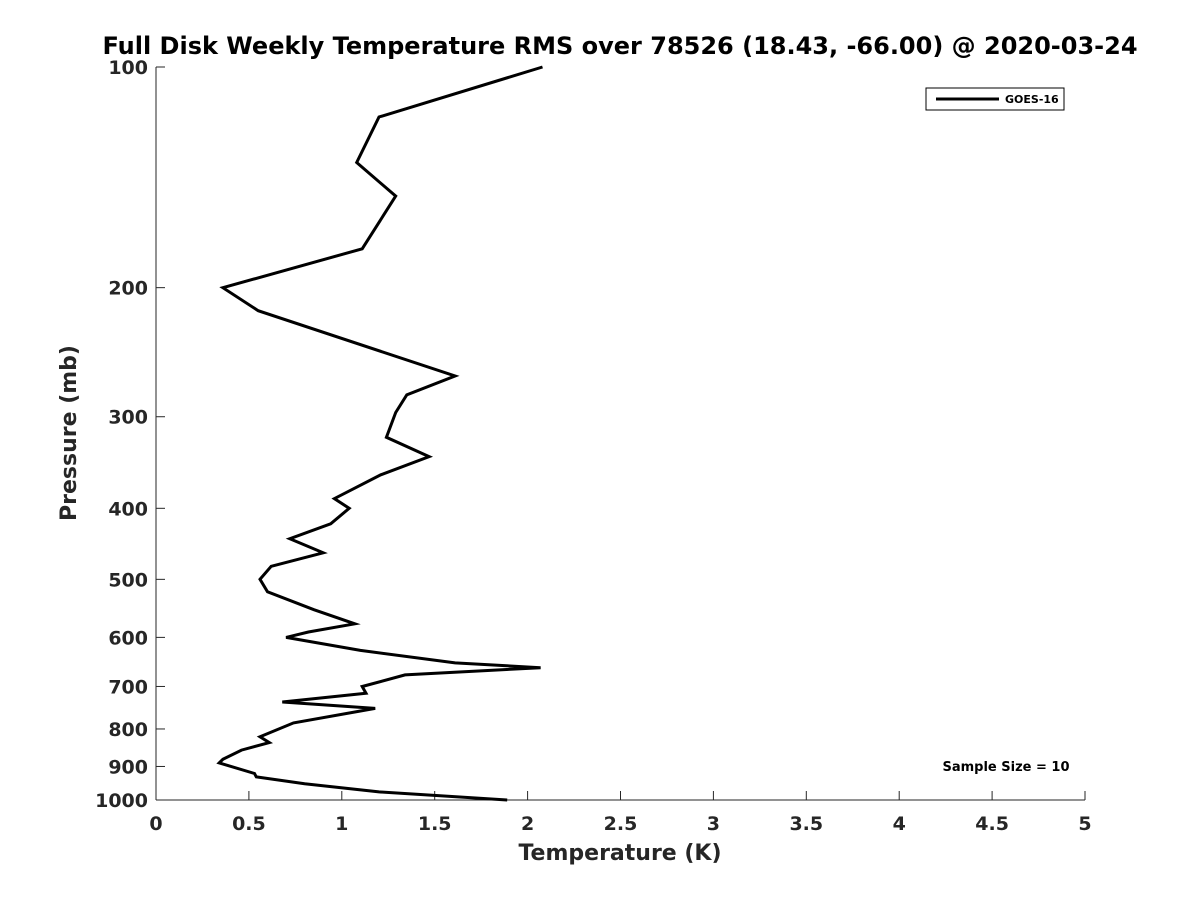 The height and width of the screenshot is (900, 1200). Describe the element at coordinates (527, 824) in the screenshot. I see `x-tick-label: 2` at that location.